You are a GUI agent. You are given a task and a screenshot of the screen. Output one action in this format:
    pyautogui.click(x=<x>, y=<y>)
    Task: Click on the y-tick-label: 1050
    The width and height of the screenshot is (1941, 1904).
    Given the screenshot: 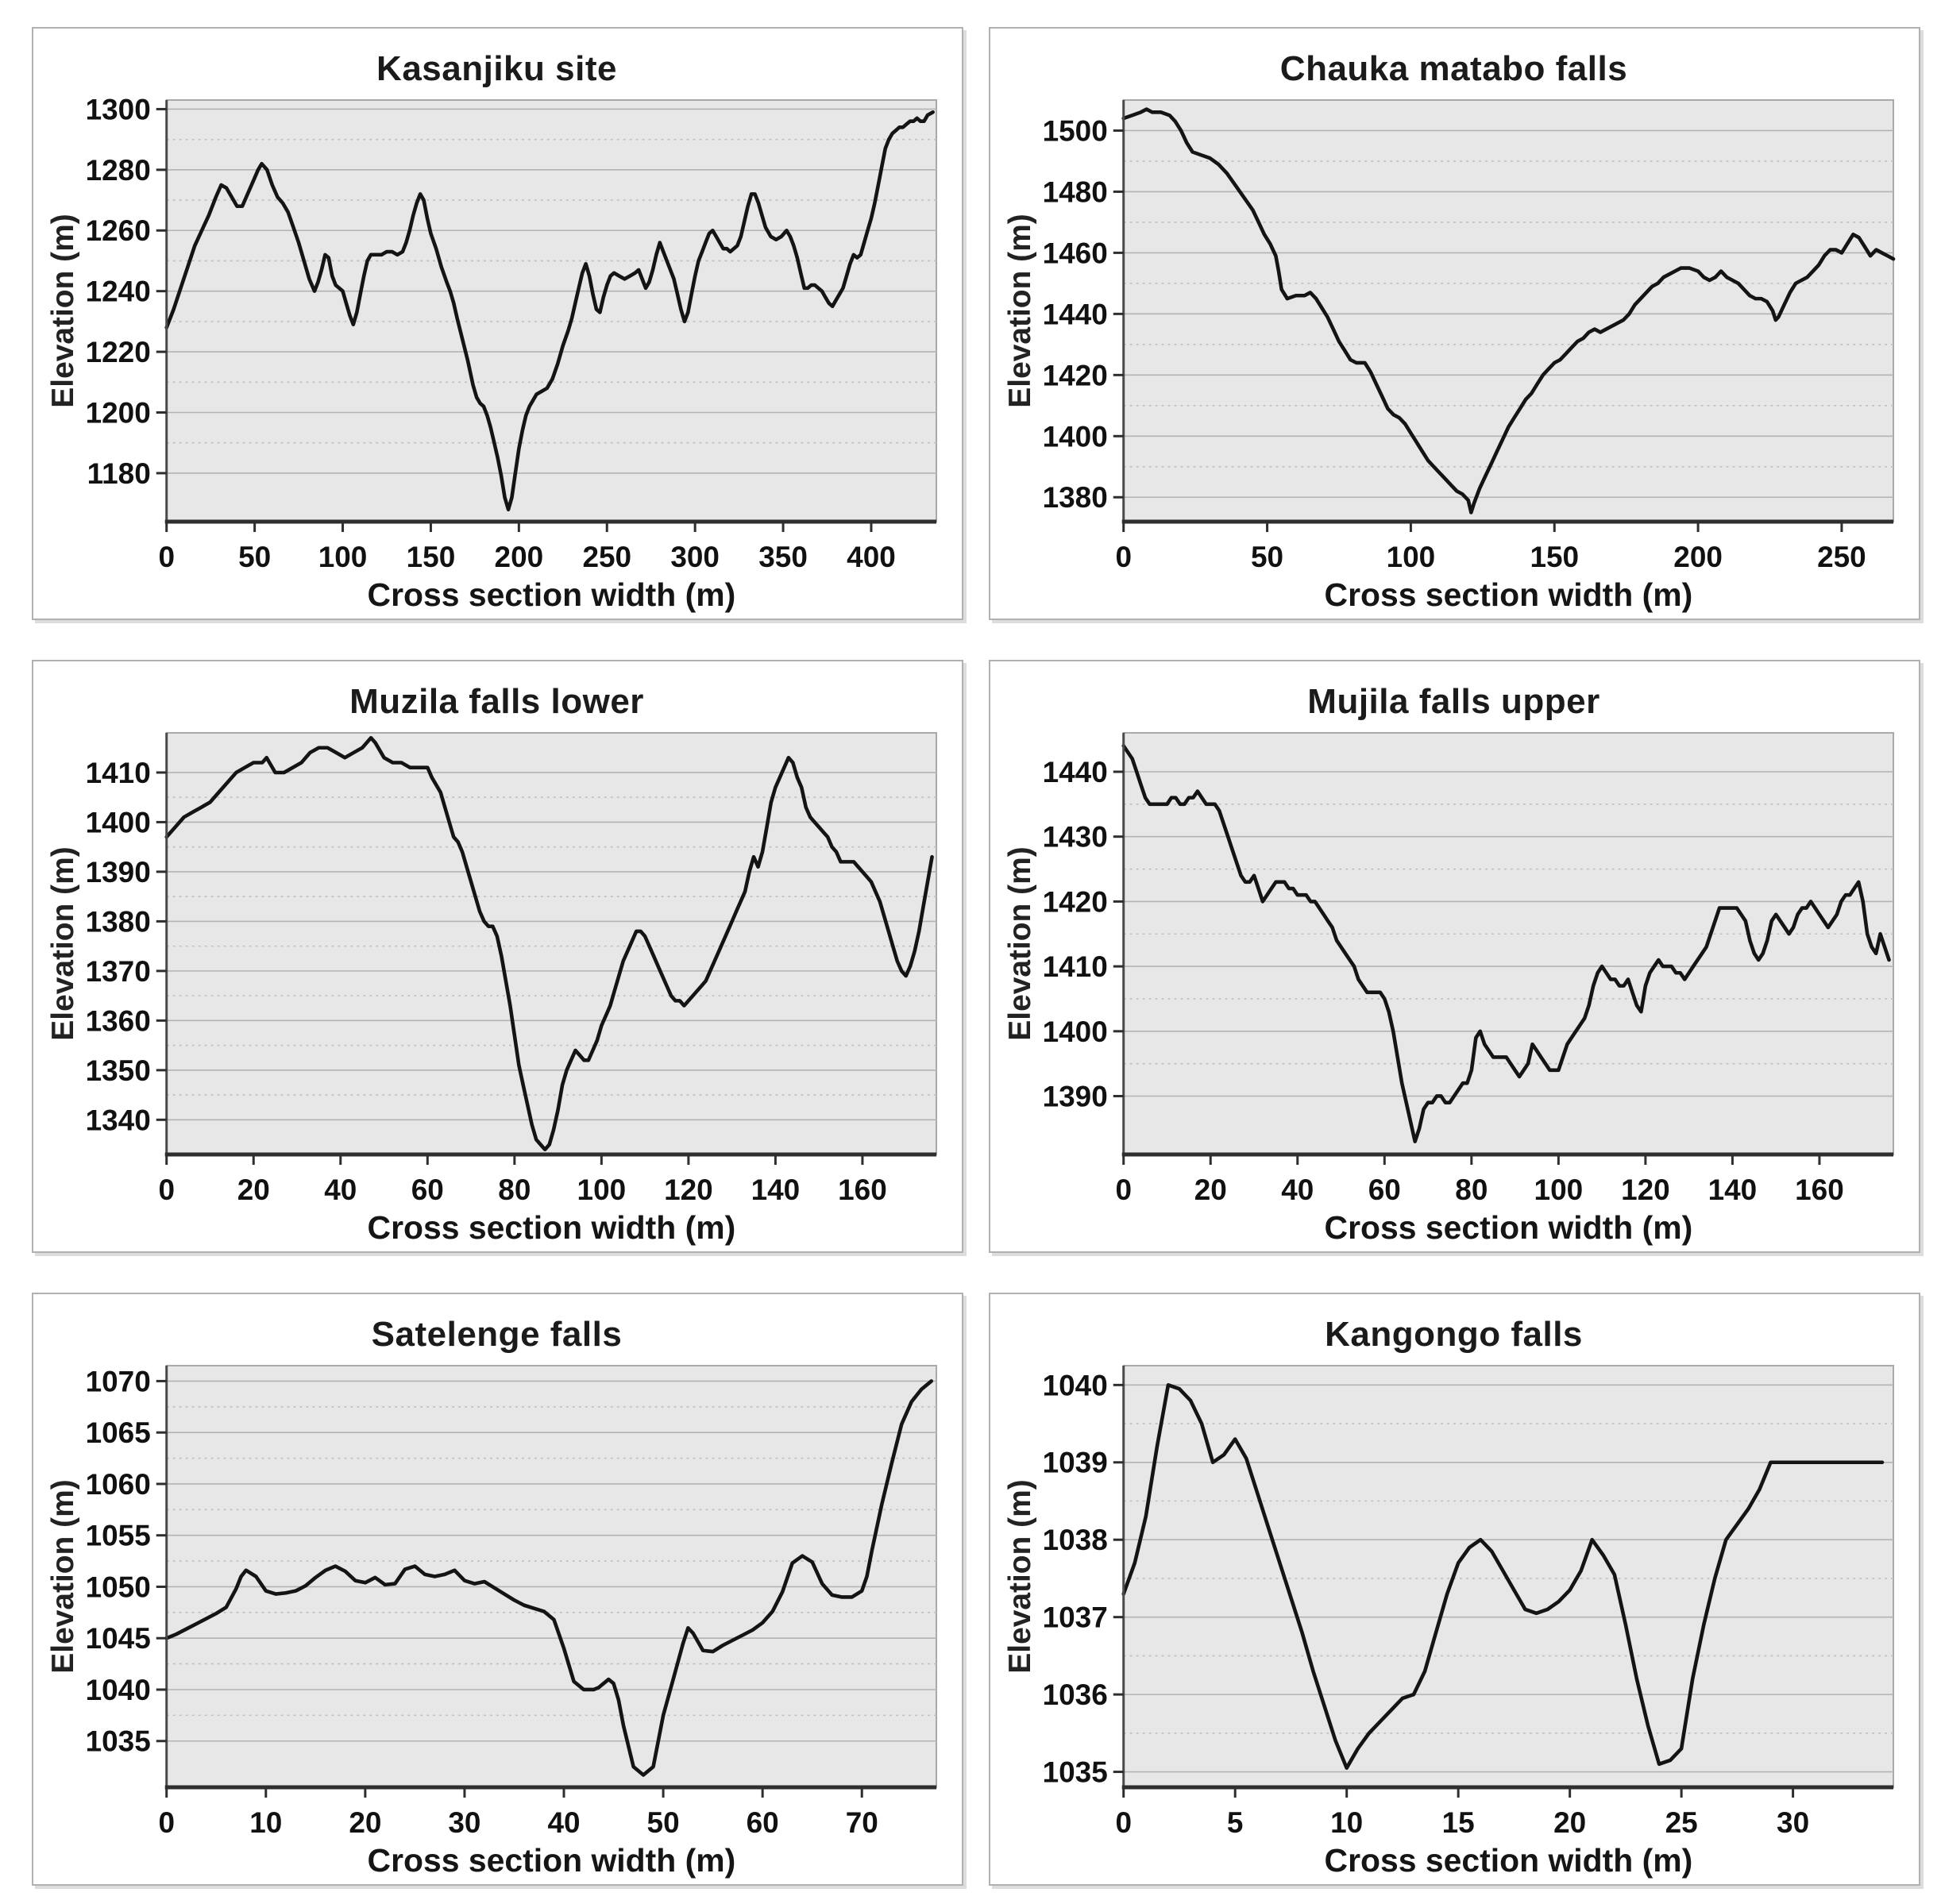 What is the action you would take?
    pyautogui.click(x=118, y=1587)
    